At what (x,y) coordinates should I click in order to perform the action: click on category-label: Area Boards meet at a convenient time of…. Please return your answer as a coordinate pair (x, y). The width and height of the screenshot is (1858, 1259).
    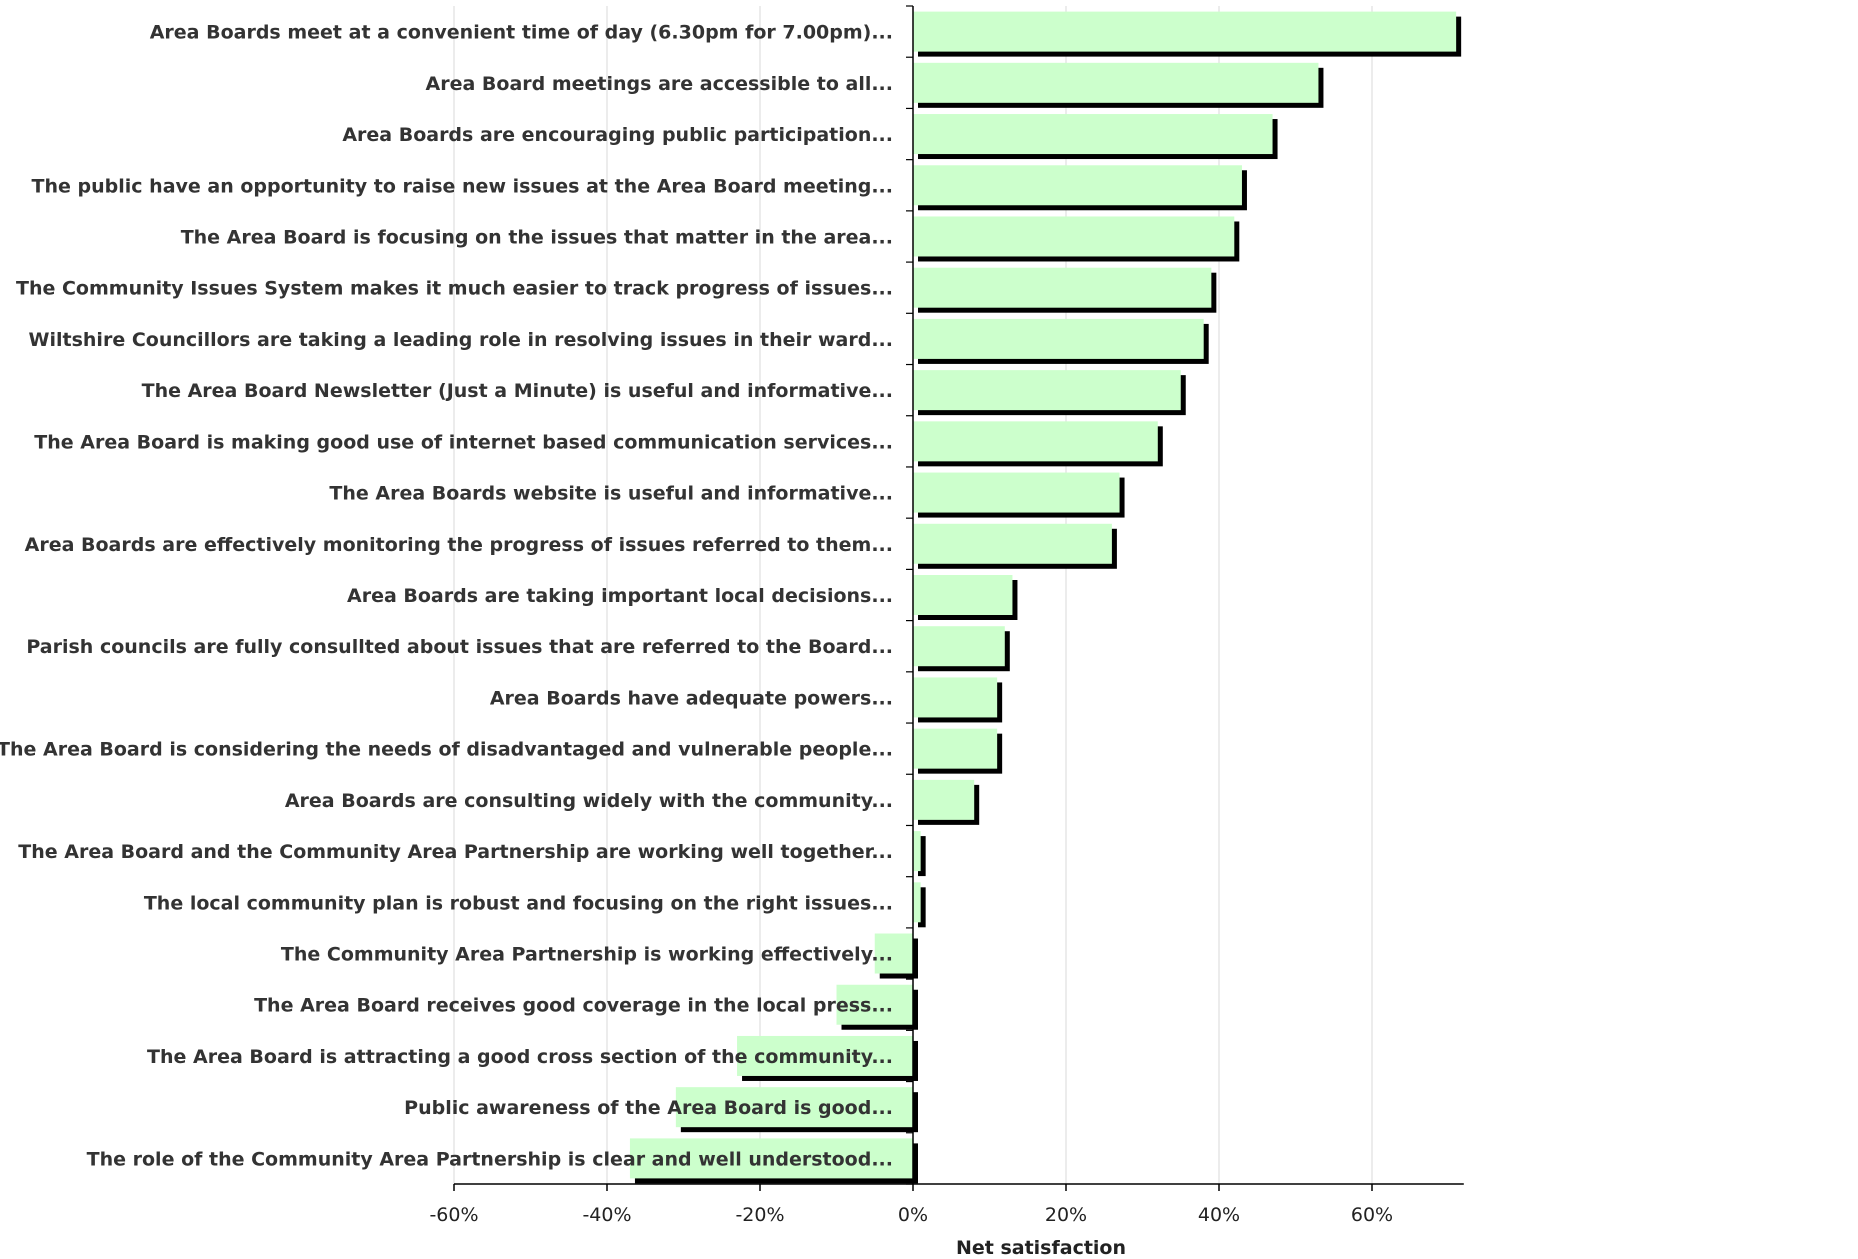
    Looking at the image, I should click on (521, 33).